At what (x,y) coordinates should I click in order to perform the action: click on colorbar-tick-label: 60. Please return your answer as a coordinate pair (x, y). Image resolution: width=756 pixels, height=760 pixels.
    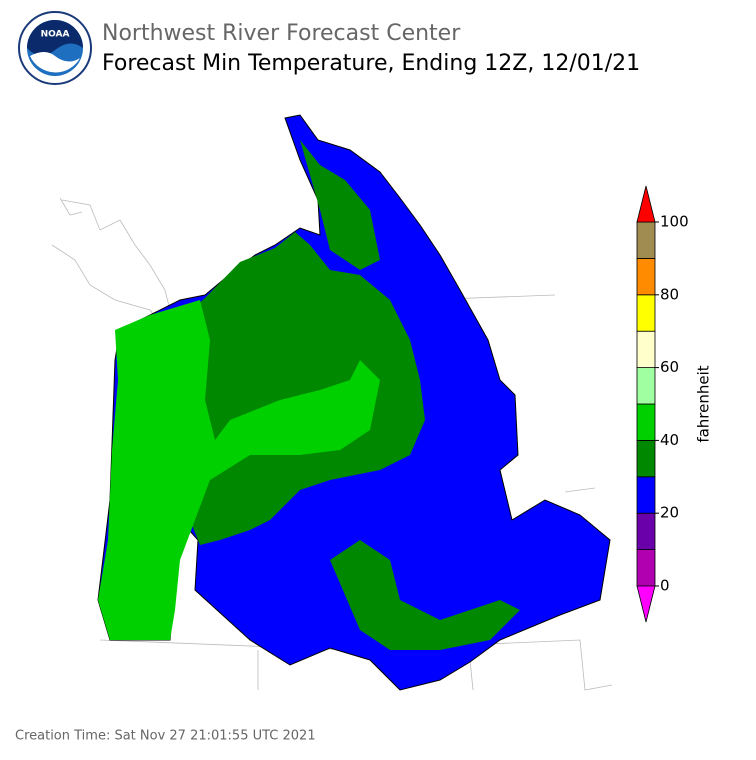
    Looking at the image, I should click on (669, 367).